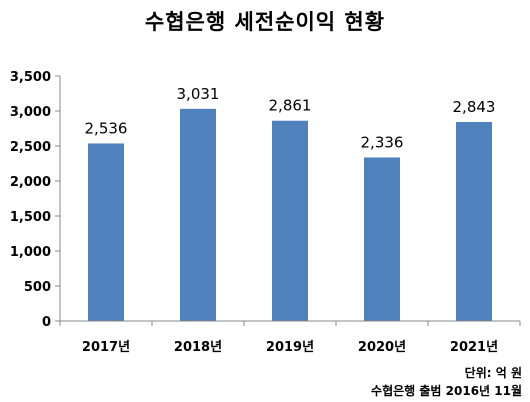 Image resolution: width=530 pixels, height=402 pixels. Describe the element at coordinates (290, 118) in the screenshot. I see `data-labels: 2,536 3,031 2,861 2,336 2,843` at that location.